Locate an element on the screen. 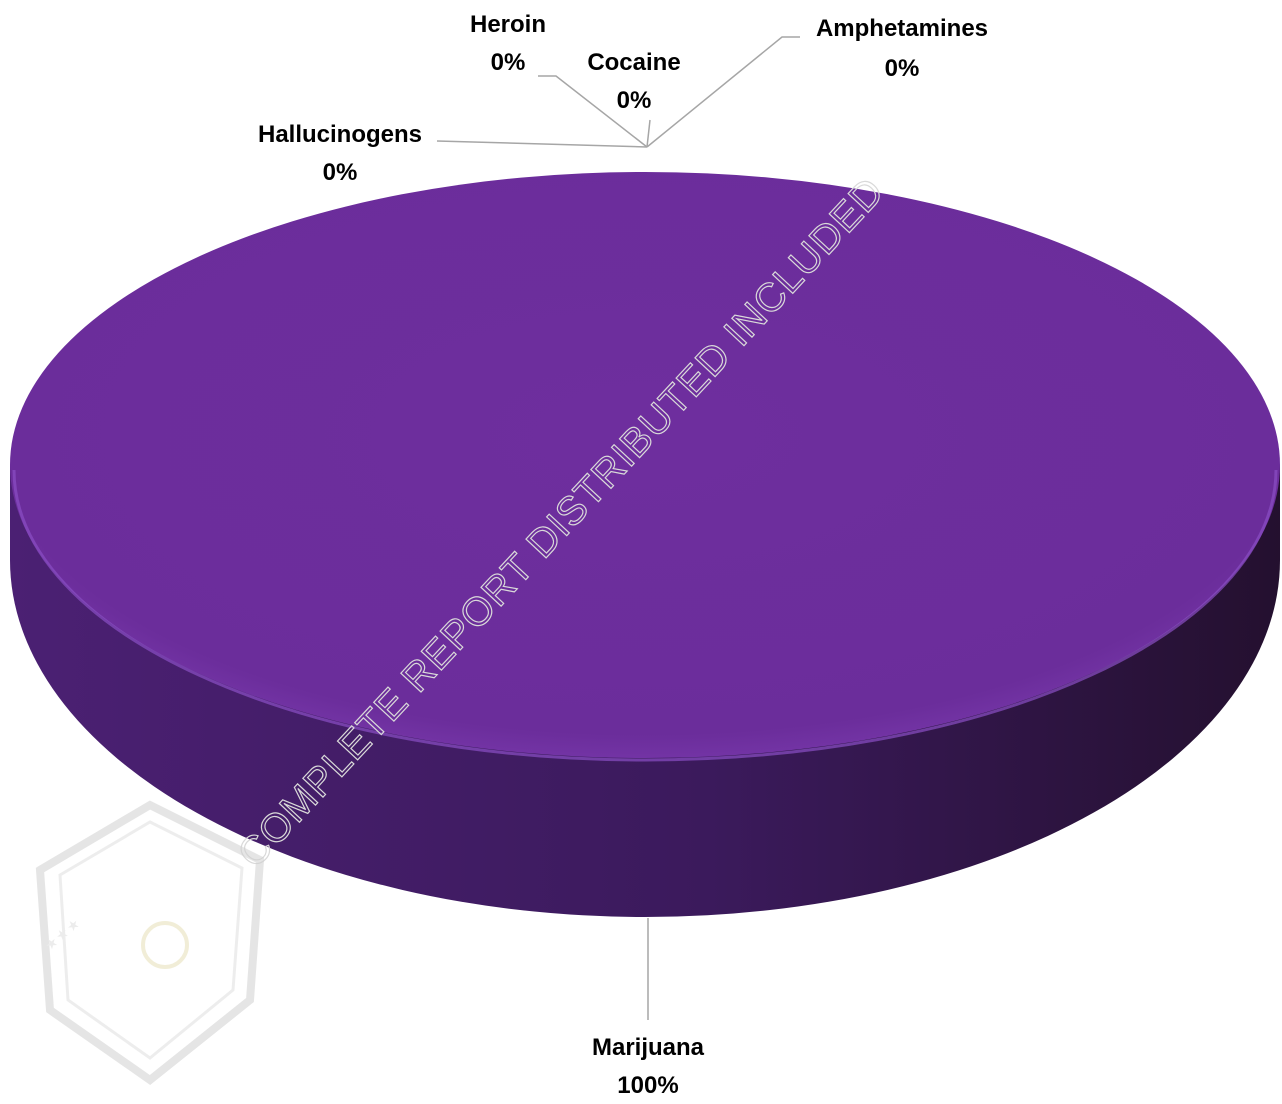  label-value-hallucinogens: 0% is located at coordinates (340, 172).